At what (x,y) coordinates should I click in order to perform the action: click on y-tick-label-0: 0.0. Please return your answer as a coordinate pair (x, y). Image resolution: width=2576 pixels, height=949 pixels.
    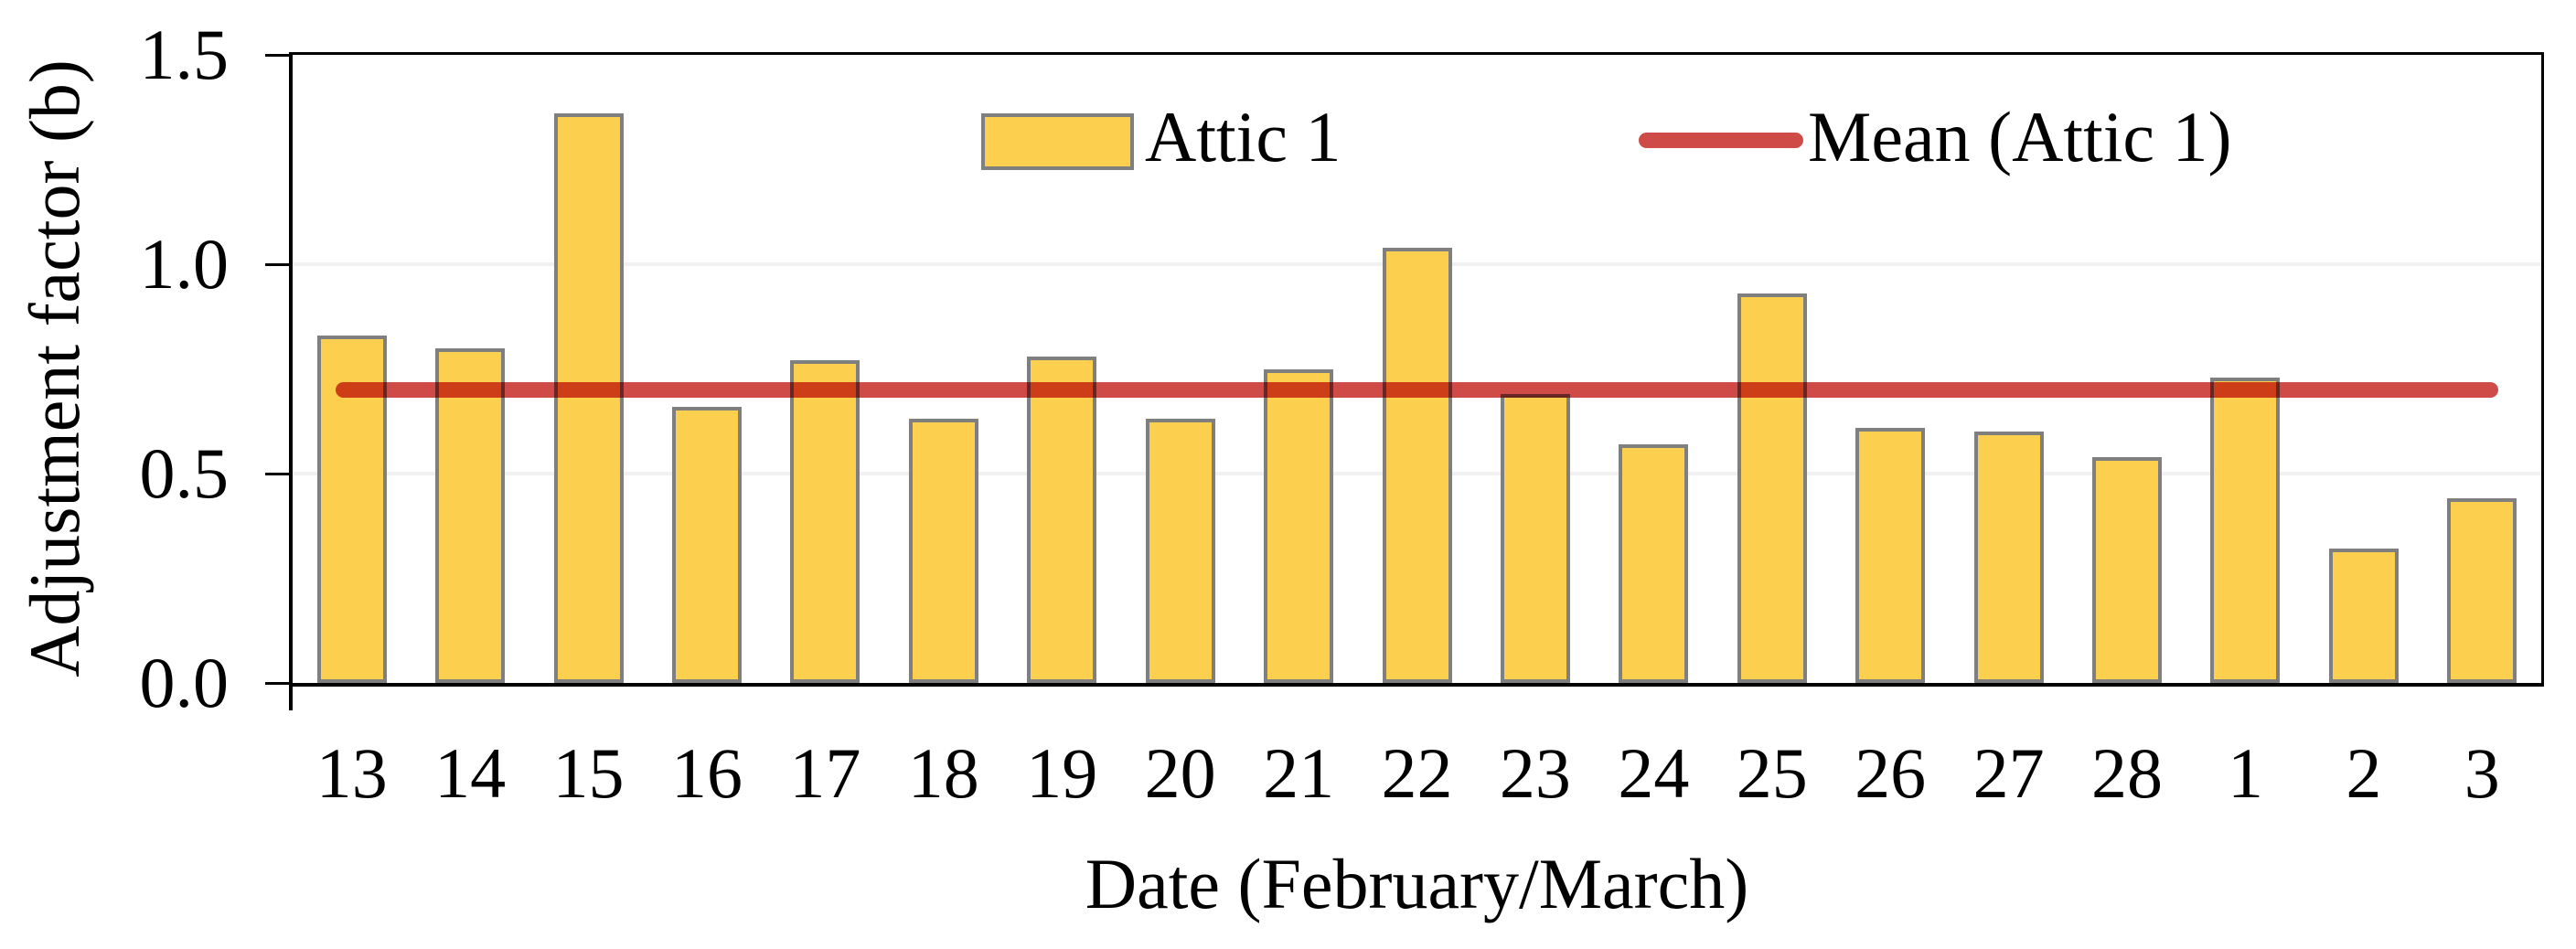
    Looking at the image, I should click on (184, 682).